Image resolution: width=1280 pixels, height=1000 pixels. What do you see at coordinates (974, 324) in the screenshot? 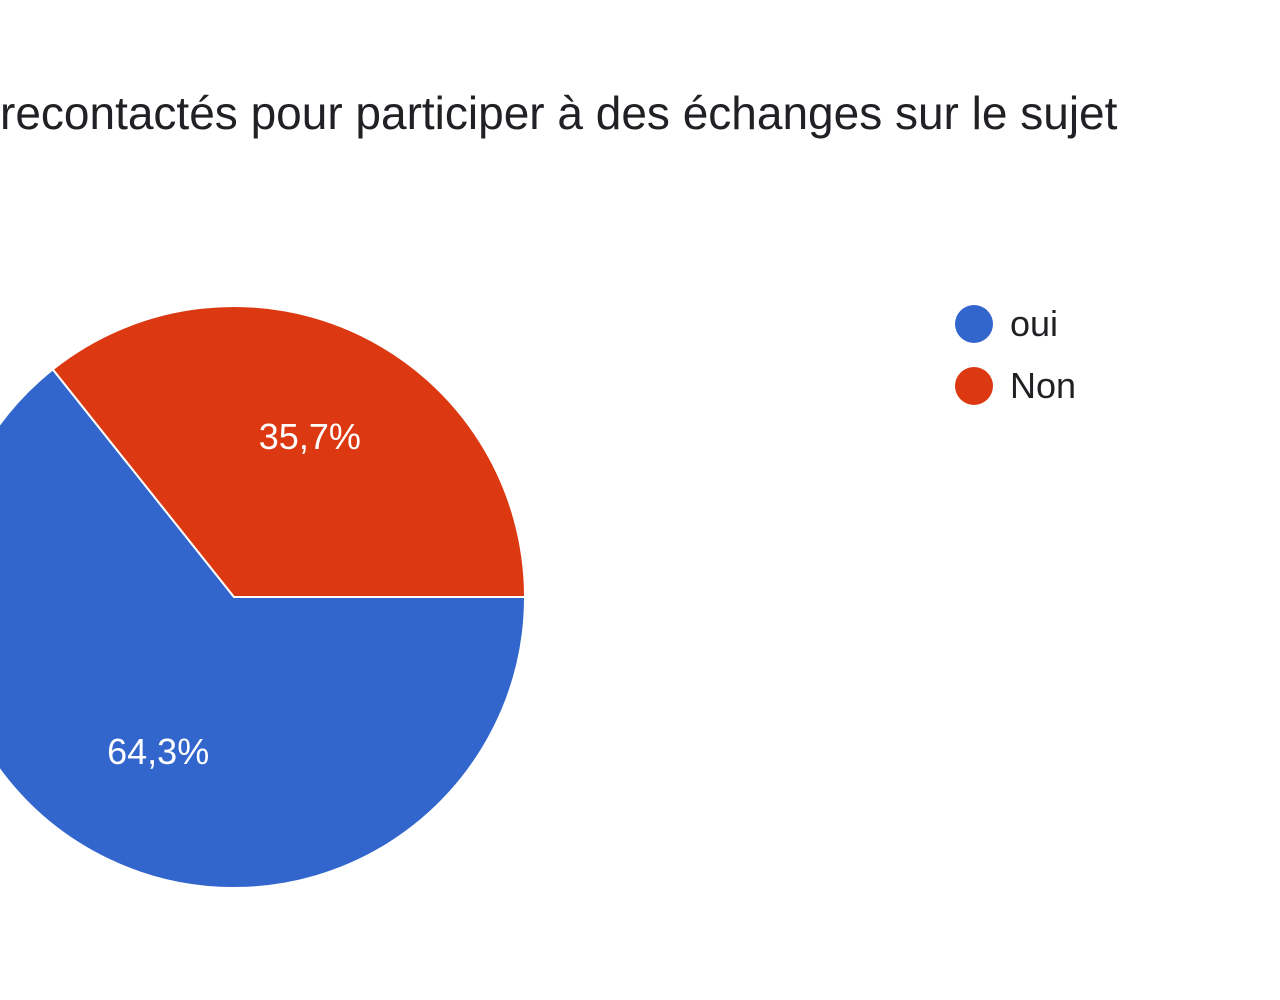
I see `legend-swatch-oui` at bounding box center [974, 324].